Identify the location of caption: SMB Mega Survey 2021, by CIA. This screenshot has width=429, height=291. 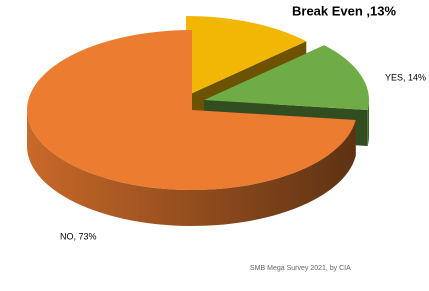
(300, 268).